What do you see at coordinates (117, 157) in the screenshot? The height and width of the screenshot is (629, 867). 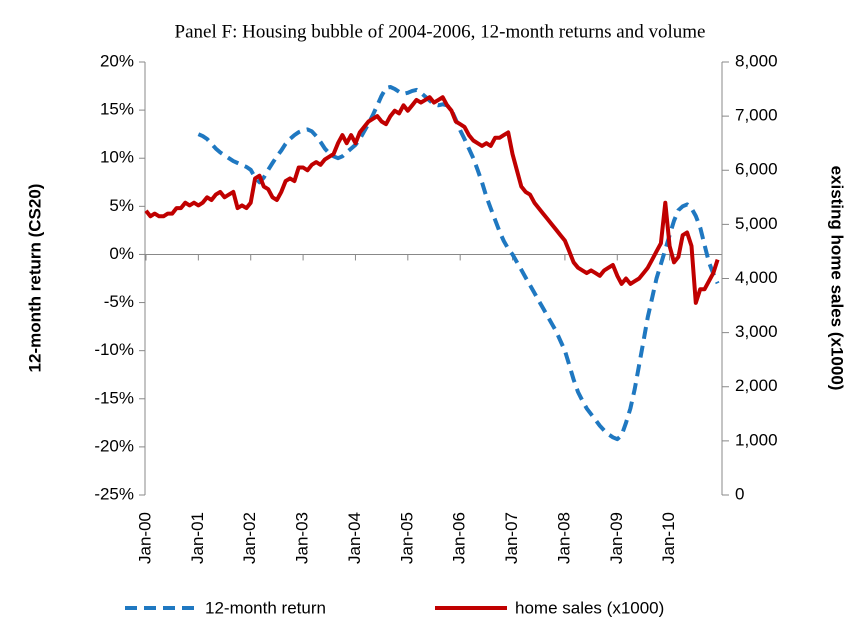 I see `y-tick-label: 10%` at bounding box center [117, 157].